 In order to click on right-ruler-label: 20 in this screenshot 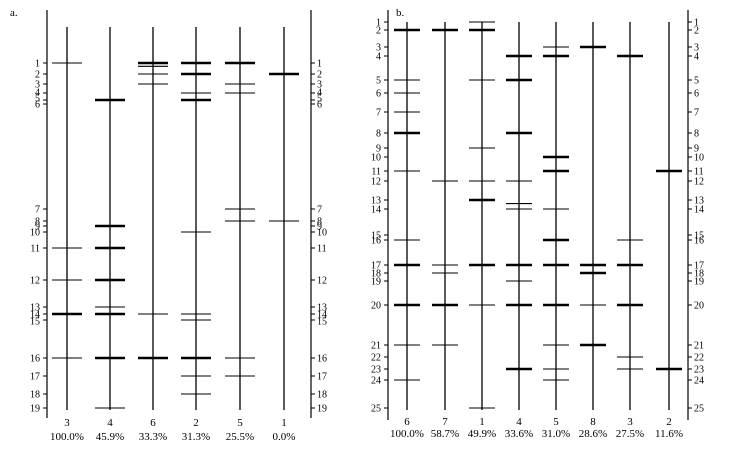, I will do `click(699, 306)`.